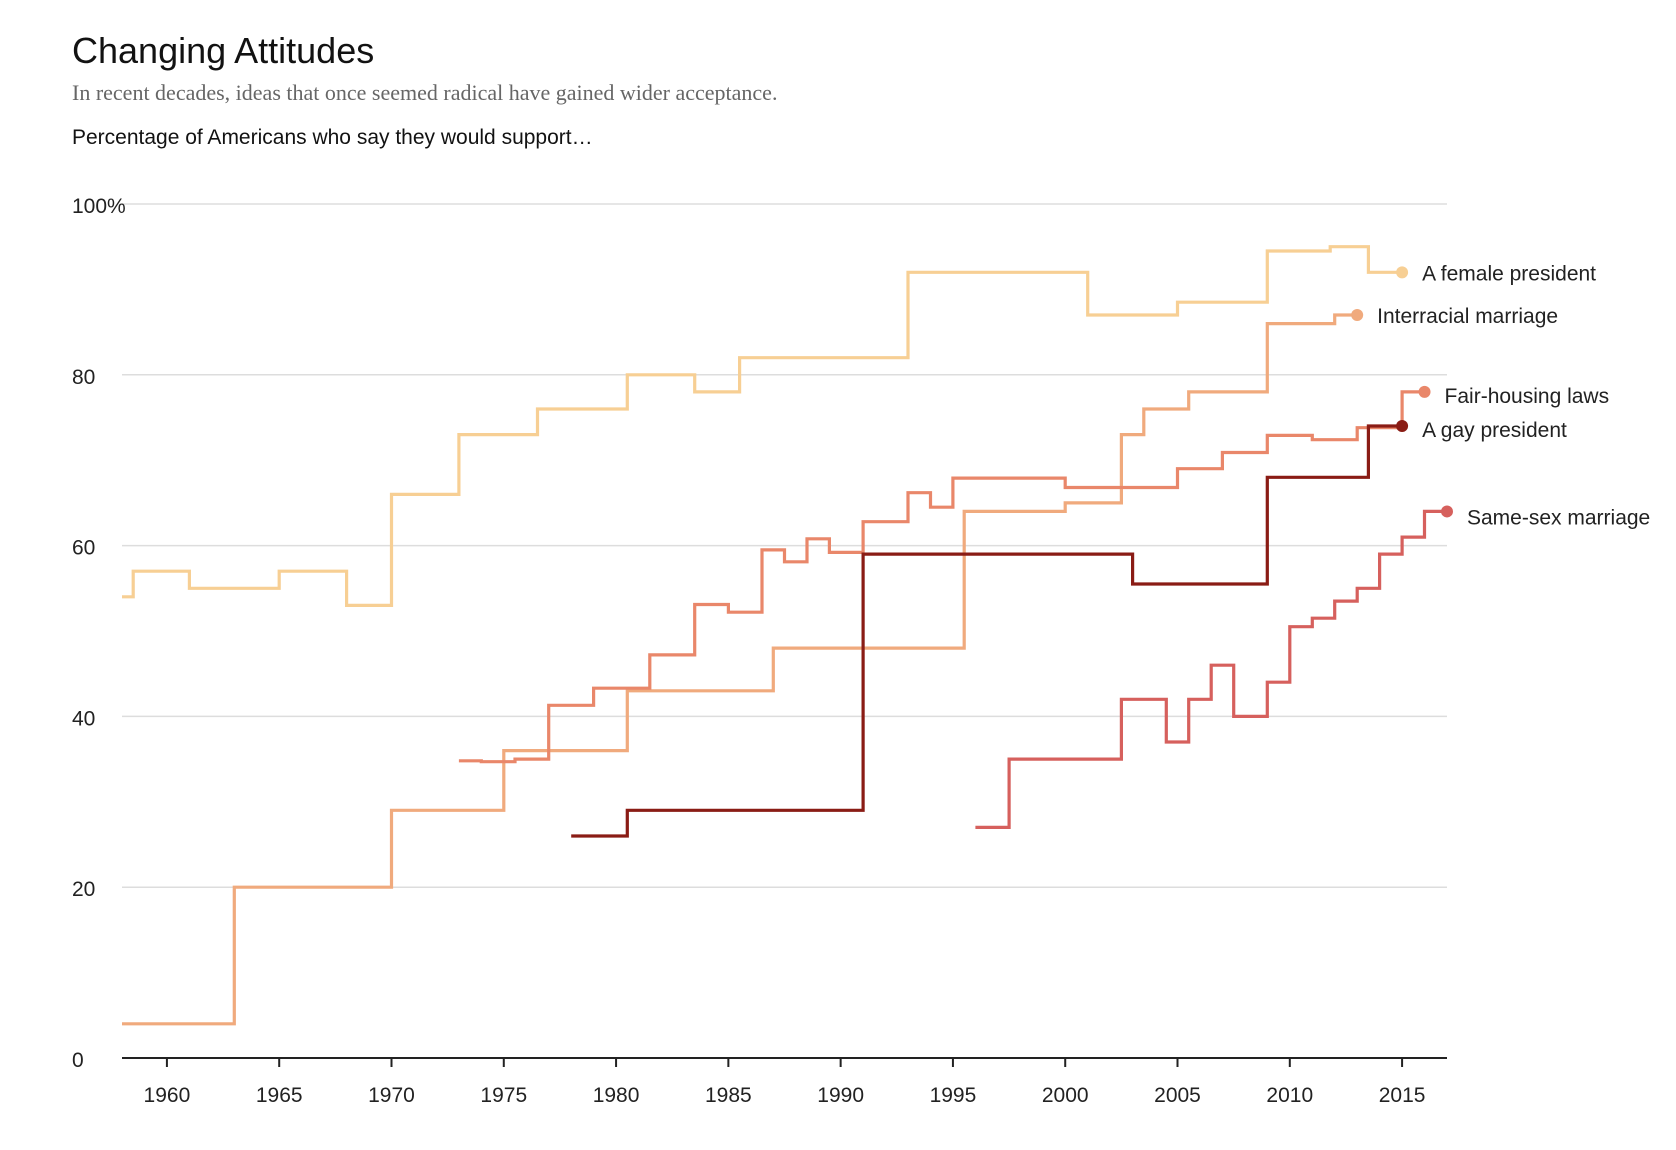  What do you see at coordinates (503, 1095) in the screenshot?
I see `x-tick-label: 1975` at bounding box center [503, 1095].